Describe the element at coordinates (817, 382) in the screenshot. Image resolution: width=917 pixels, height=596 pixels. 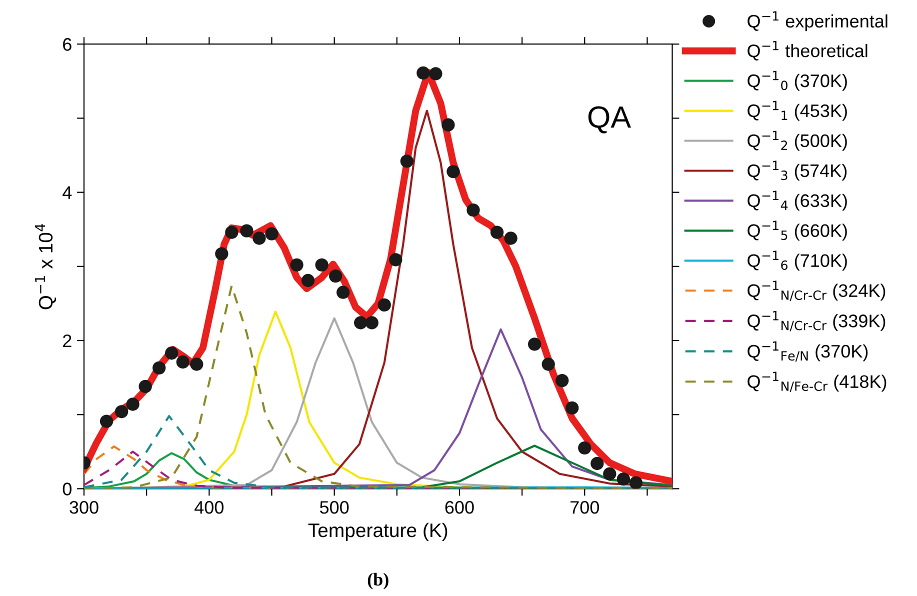
I see `legend-label: Q$^{−1}$$_{N/Fe-Cr}$ (418K)` at that location.